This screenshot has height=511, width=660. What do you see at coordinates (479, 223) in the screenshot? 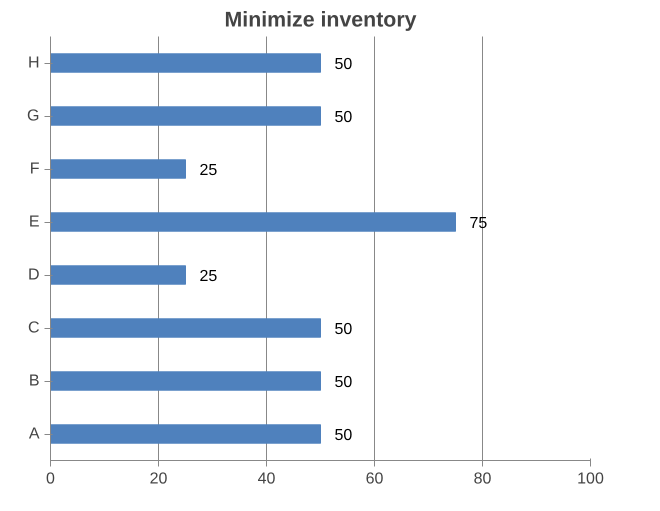
I see `data-label: 75` at bounding box center [479, 223].